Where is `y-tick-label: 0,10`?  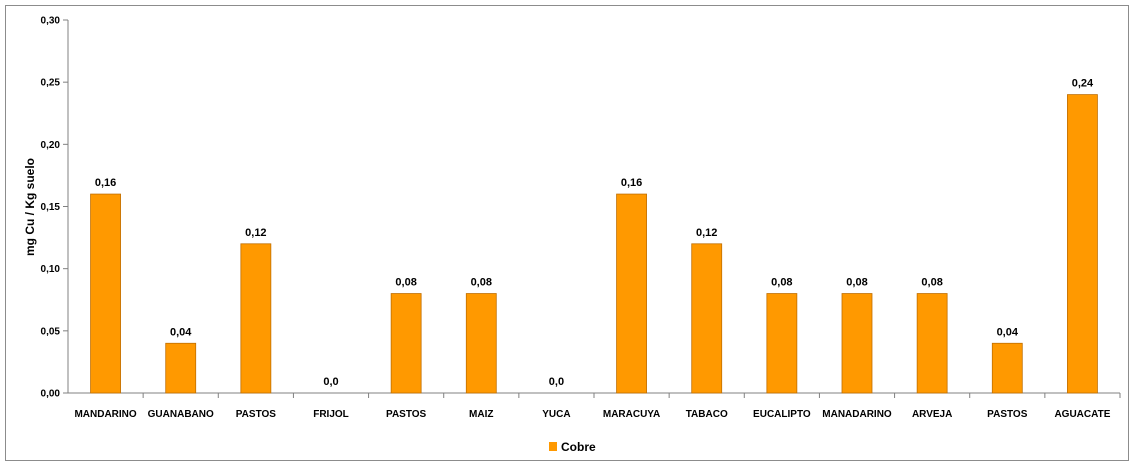
y-tick-label: 0,10 is located at coordinates (51, 269).